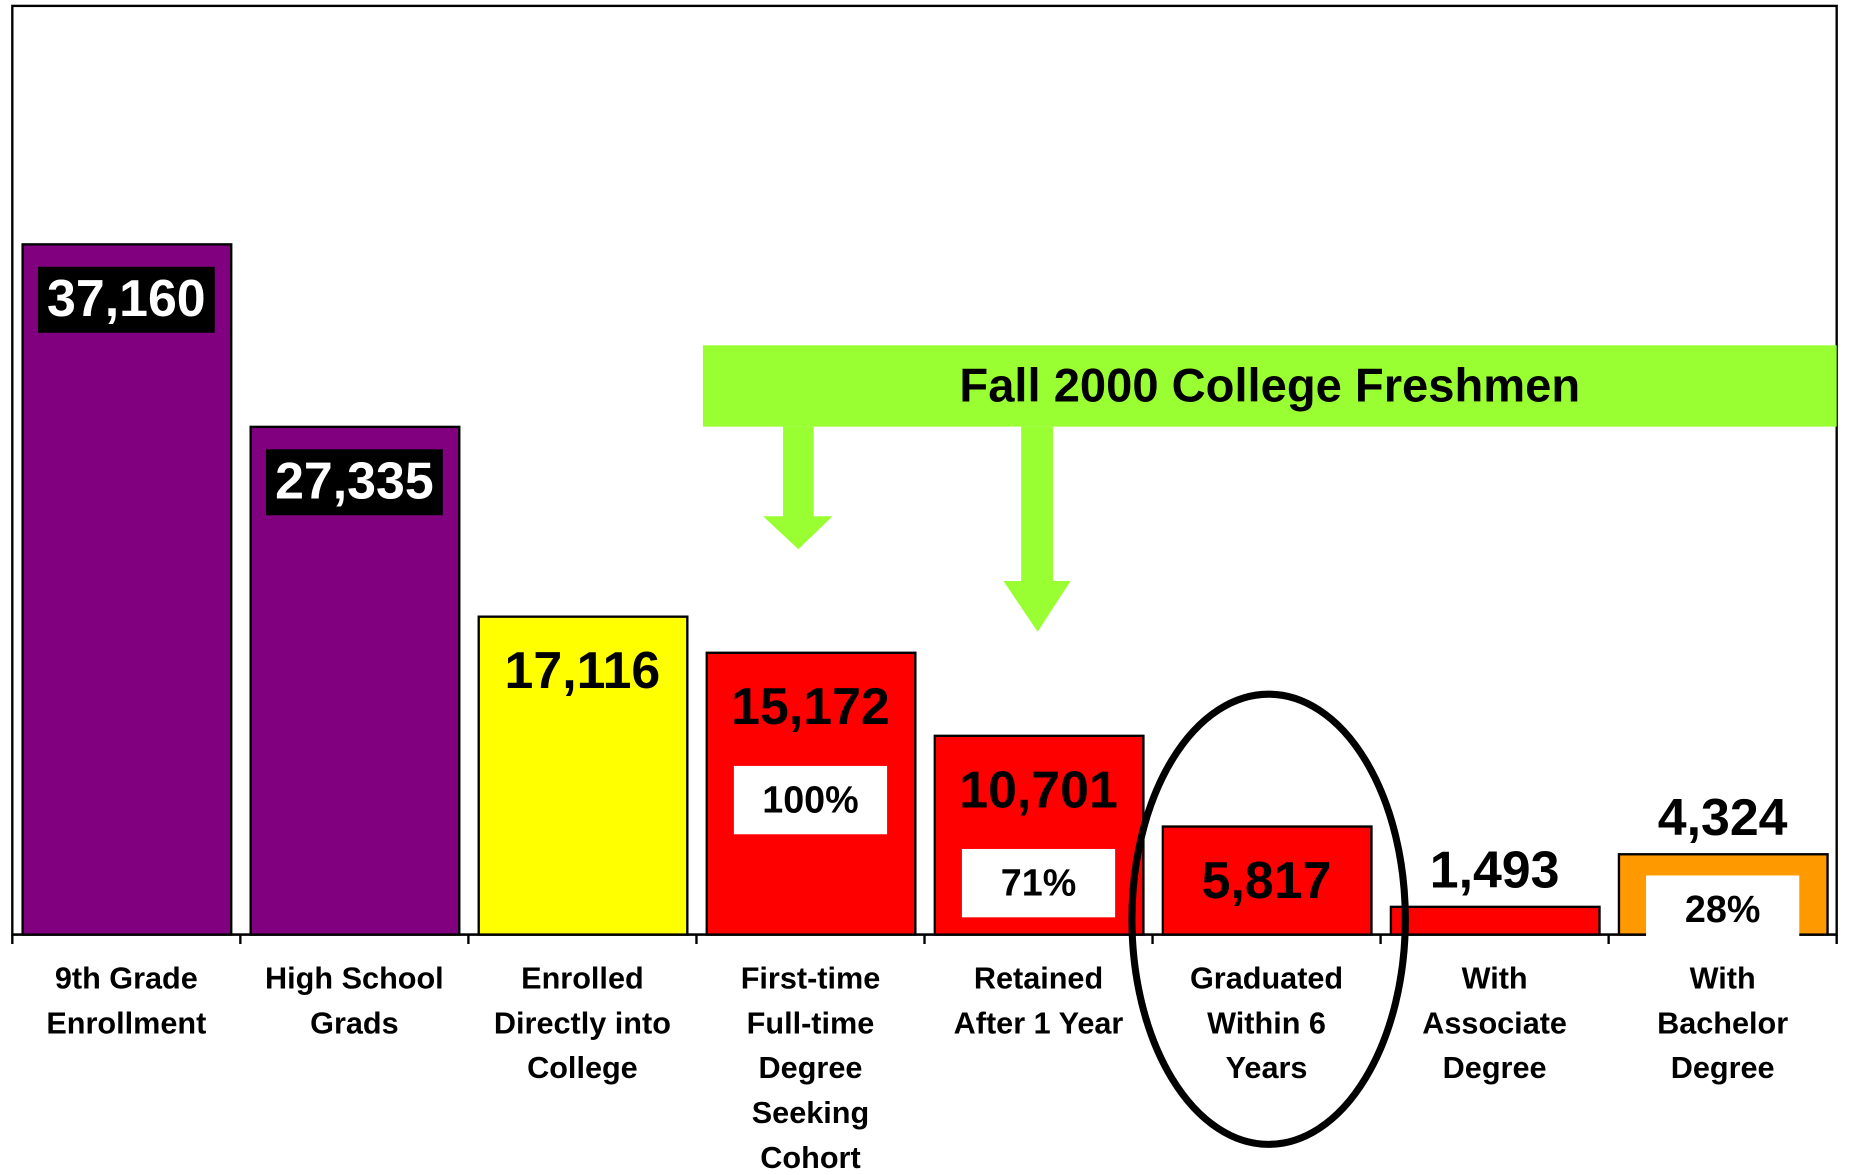 The height and width of the screenshot is (1175, 1849). I want to click on highlight-ellipse, so click(1268, 919).